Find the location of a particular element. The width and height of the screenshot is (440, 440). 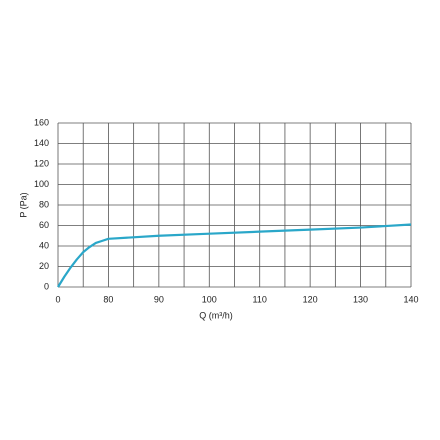

x-tick-label: 120 is located at coordinates (310, 299).